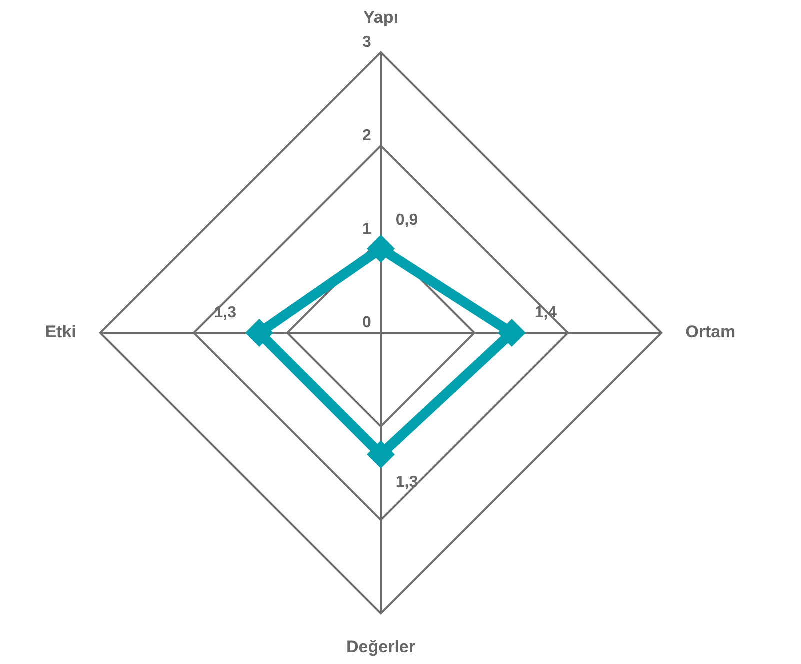 The image size is (801, 664). I want to click on spoke-label: Ortam, so click(711, 332).